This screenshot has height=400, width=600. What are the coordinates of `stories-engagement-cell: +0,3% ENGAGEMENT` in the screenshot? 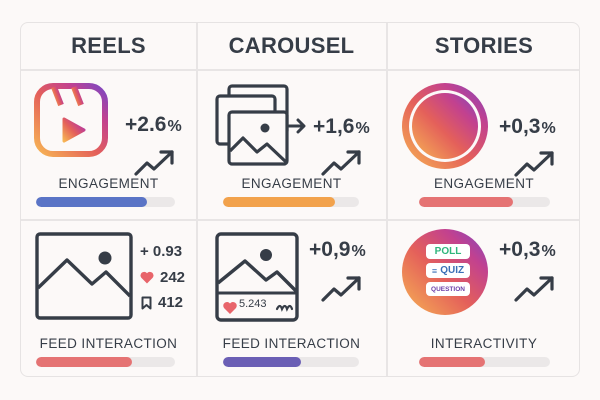 It's located at (484, 144).